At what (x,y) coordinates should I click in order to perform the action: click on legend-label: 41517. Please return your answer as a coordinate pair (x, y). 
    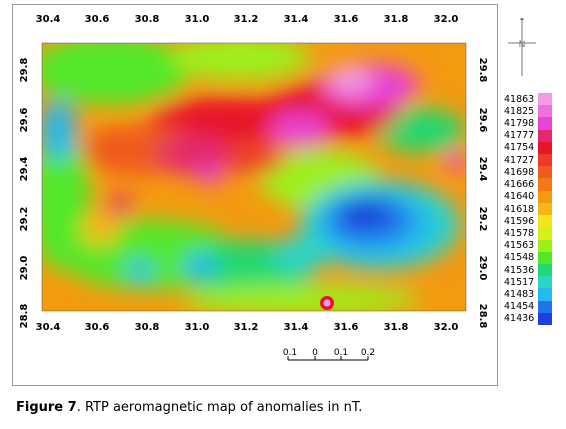
    Looking at the image, I should click on (519, 282).